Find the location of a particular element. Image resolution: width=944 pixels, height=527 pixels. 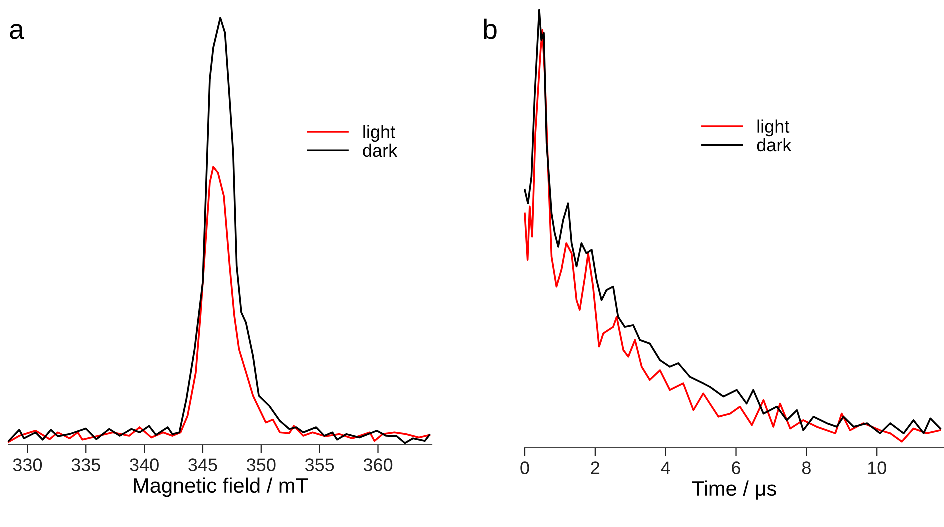

x-tick-label: 6 is located at coordinates (736, 468).